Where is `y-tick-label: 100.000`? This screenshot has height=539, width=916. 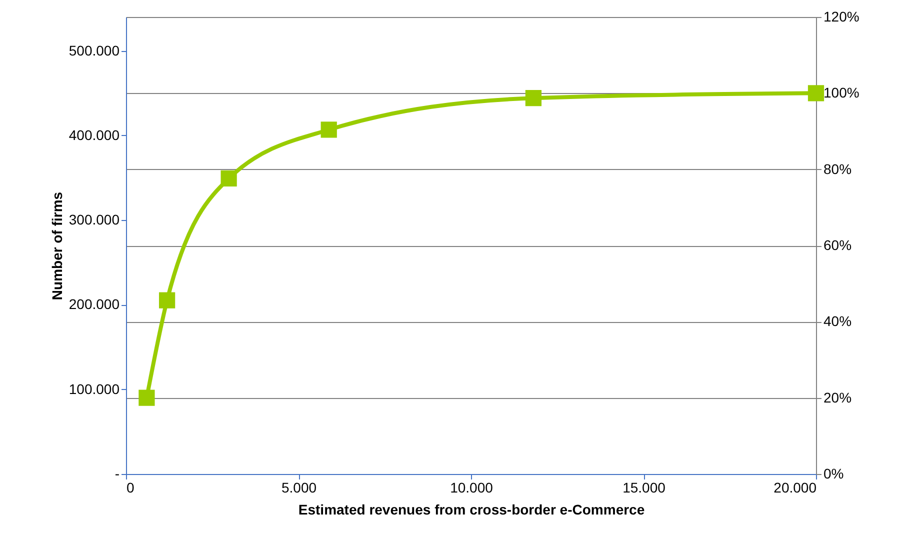 y-tick-label: 100.000 is located at coordinates (94, 388).